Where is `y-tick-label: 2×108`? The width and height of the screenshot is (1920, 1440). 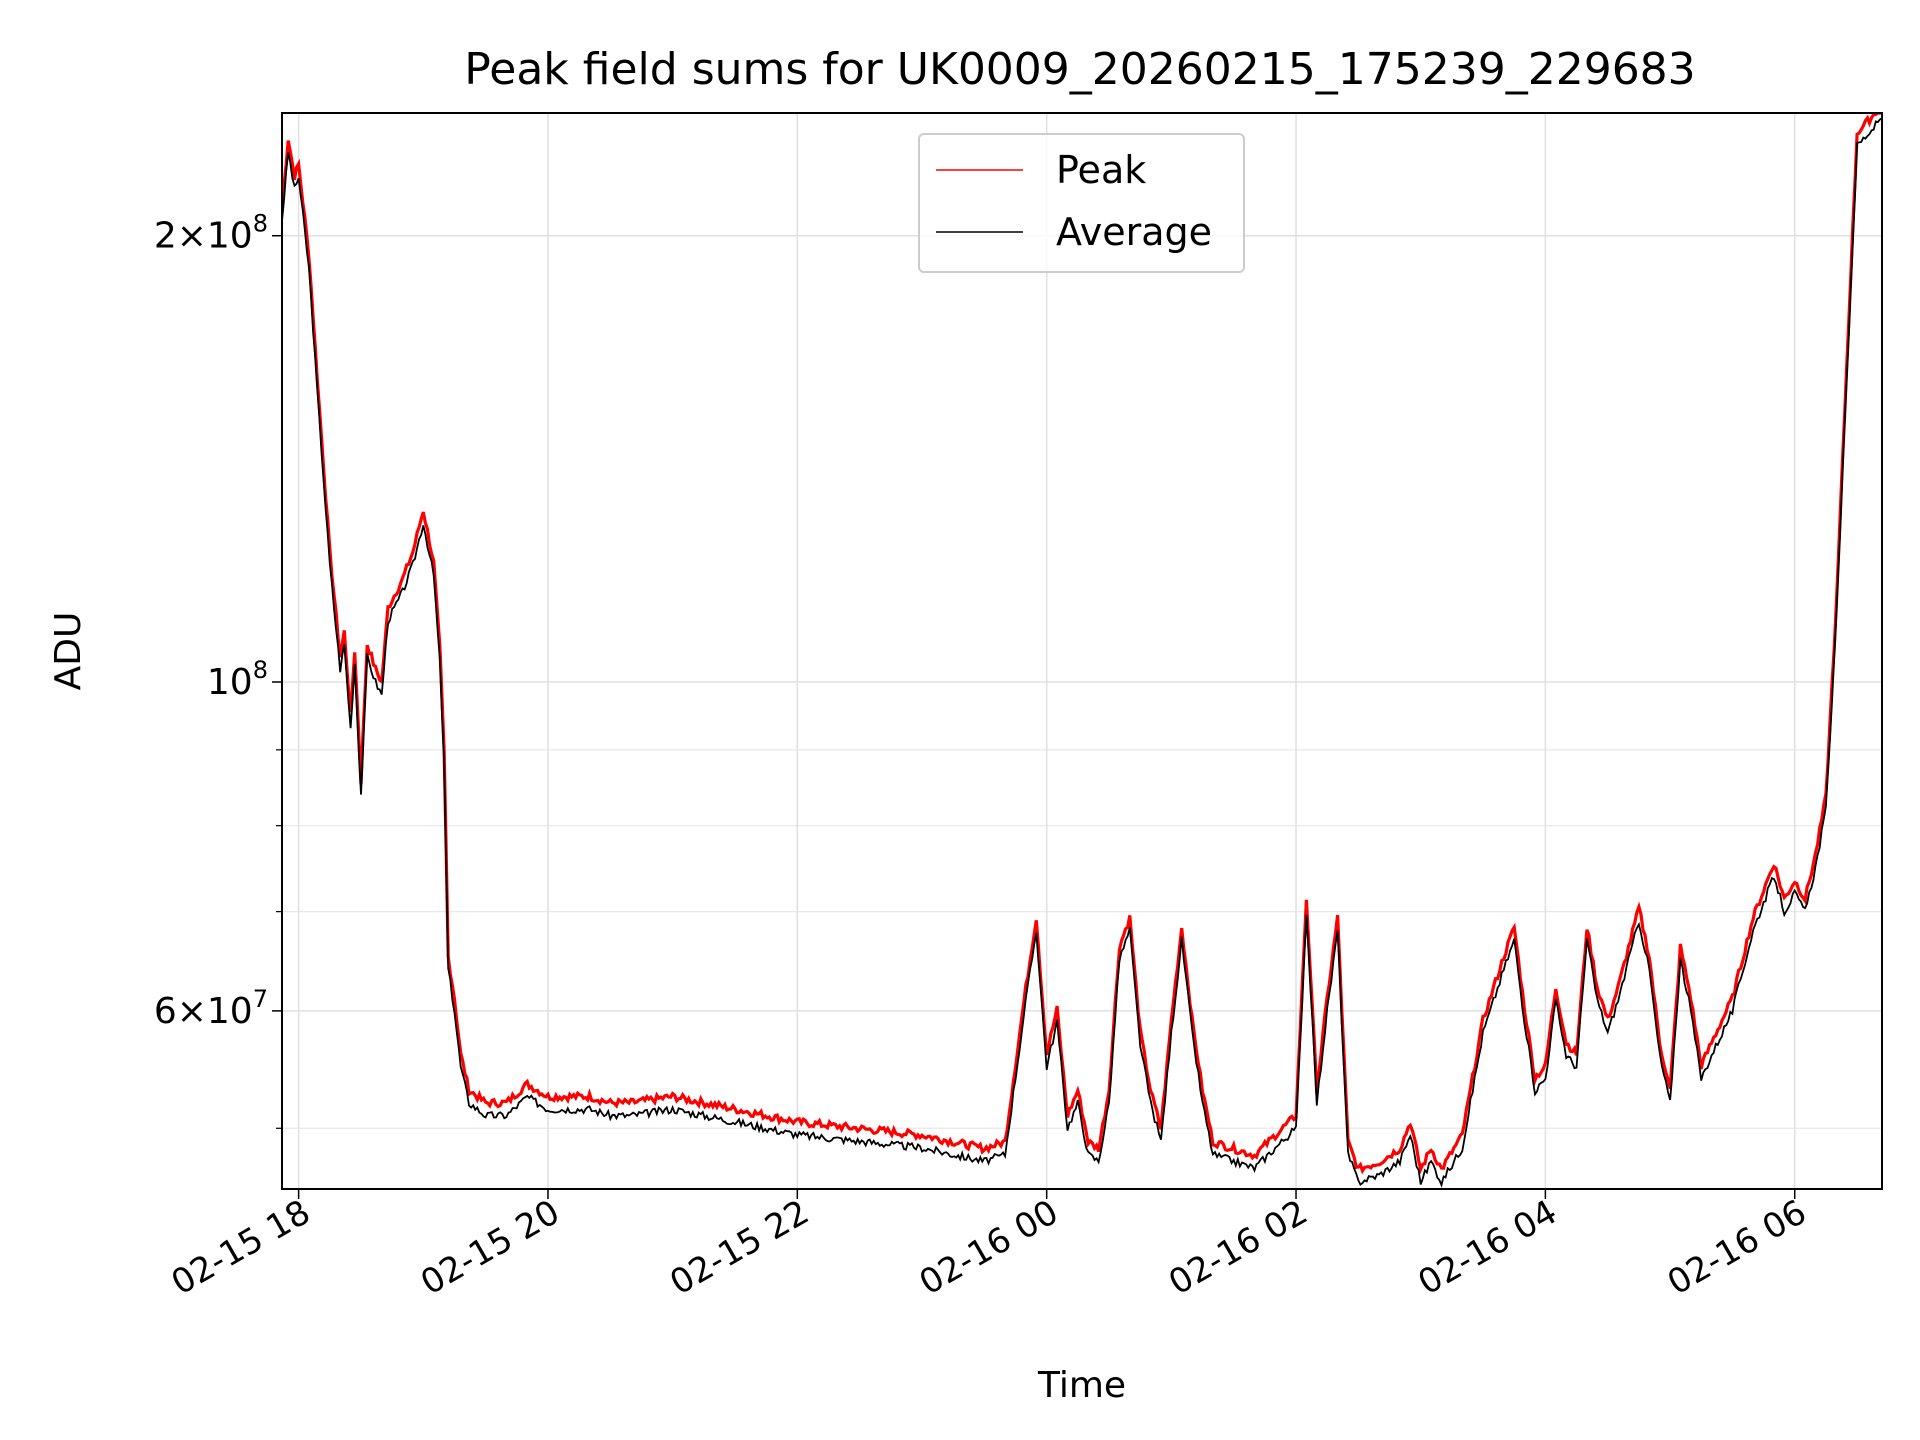 y-tick-label: 2×108 is located at coordinates (211, 233).